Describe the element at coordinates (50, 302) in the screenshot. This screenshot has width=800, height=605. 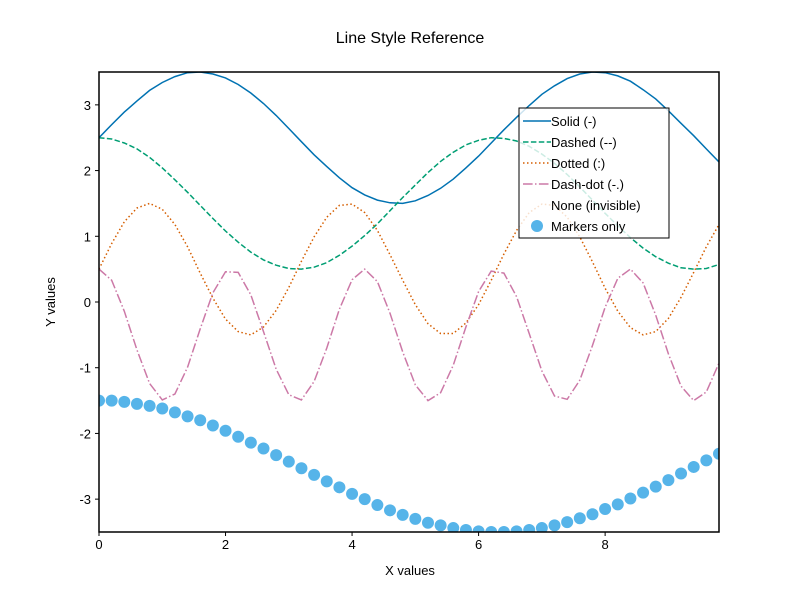
I see `y-axis-label: Y values` at that location.